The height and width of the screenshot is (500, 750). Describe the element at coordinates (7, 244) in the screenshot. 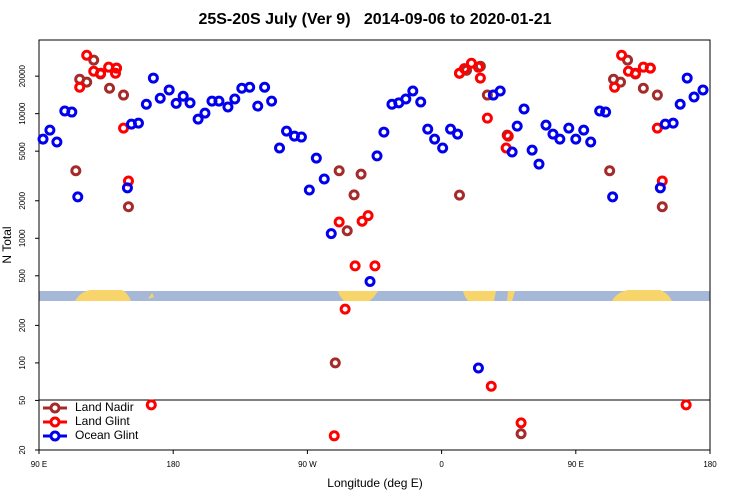

I see `y-axis-label: N Total` at that location.